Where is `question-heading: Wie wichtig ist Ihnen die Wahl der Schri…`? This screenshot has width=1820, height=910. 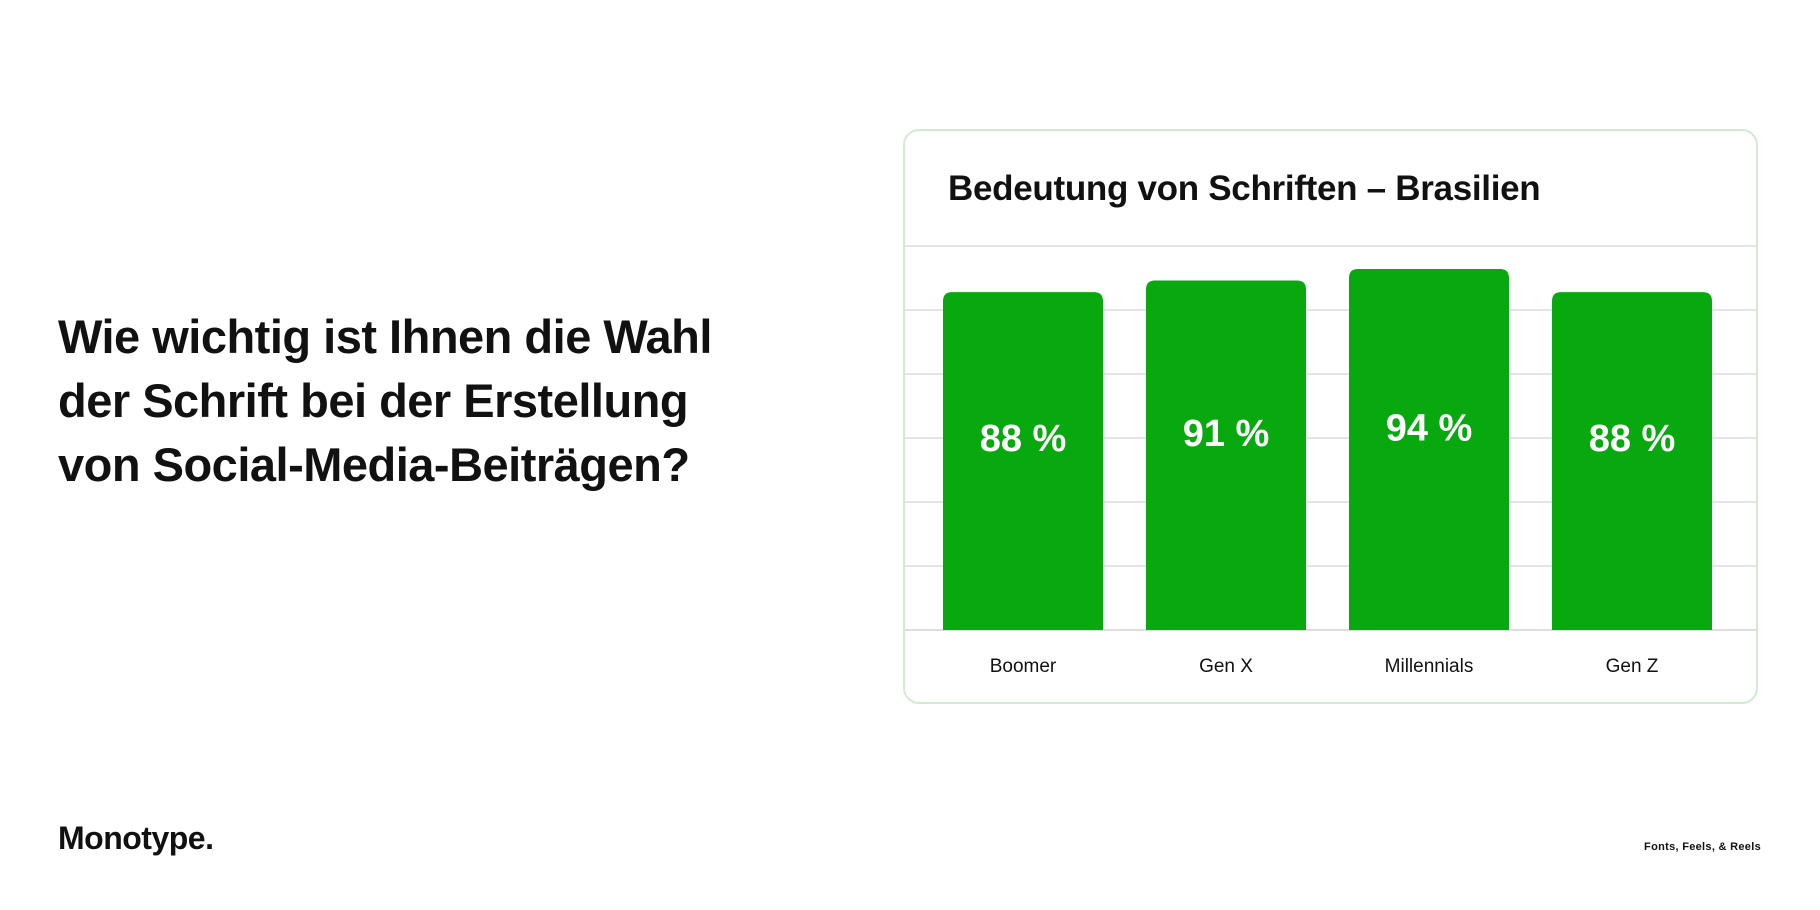
question-heading: Wie wichtig ist Ihnen die Wahl der Schri… is located at coordinates (448, 401).